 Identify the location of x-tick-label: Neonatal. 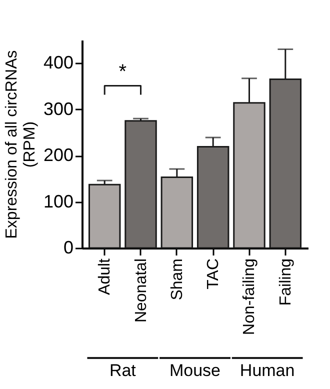
(141, 290).